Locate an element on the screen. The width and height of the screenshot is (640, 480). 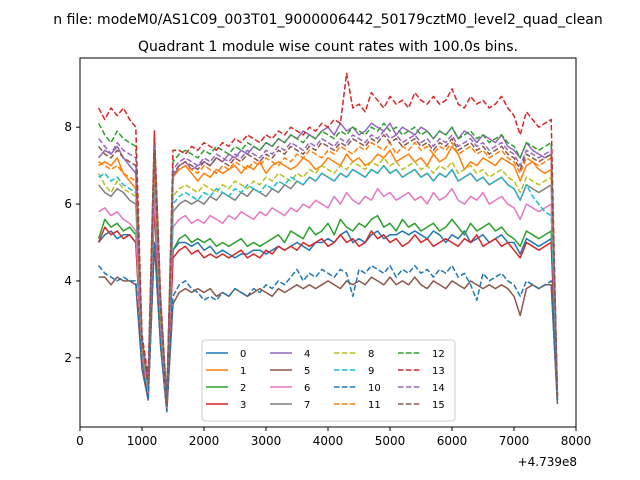
legend-label-9: 9 is located at coordinates (371, 371).